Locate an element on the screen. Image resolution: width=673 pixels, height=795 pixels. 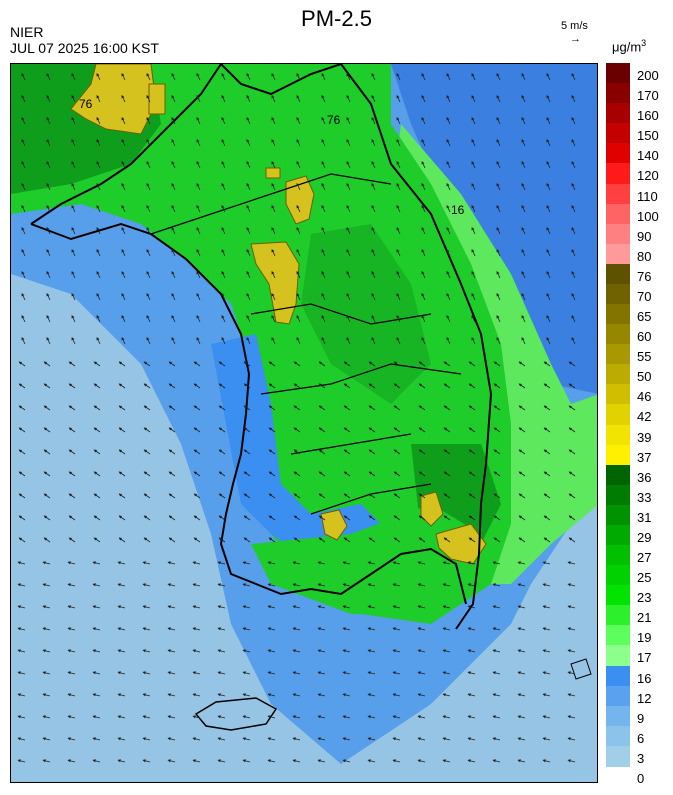
contour-label: 76 is located at coordinates (86, 104).